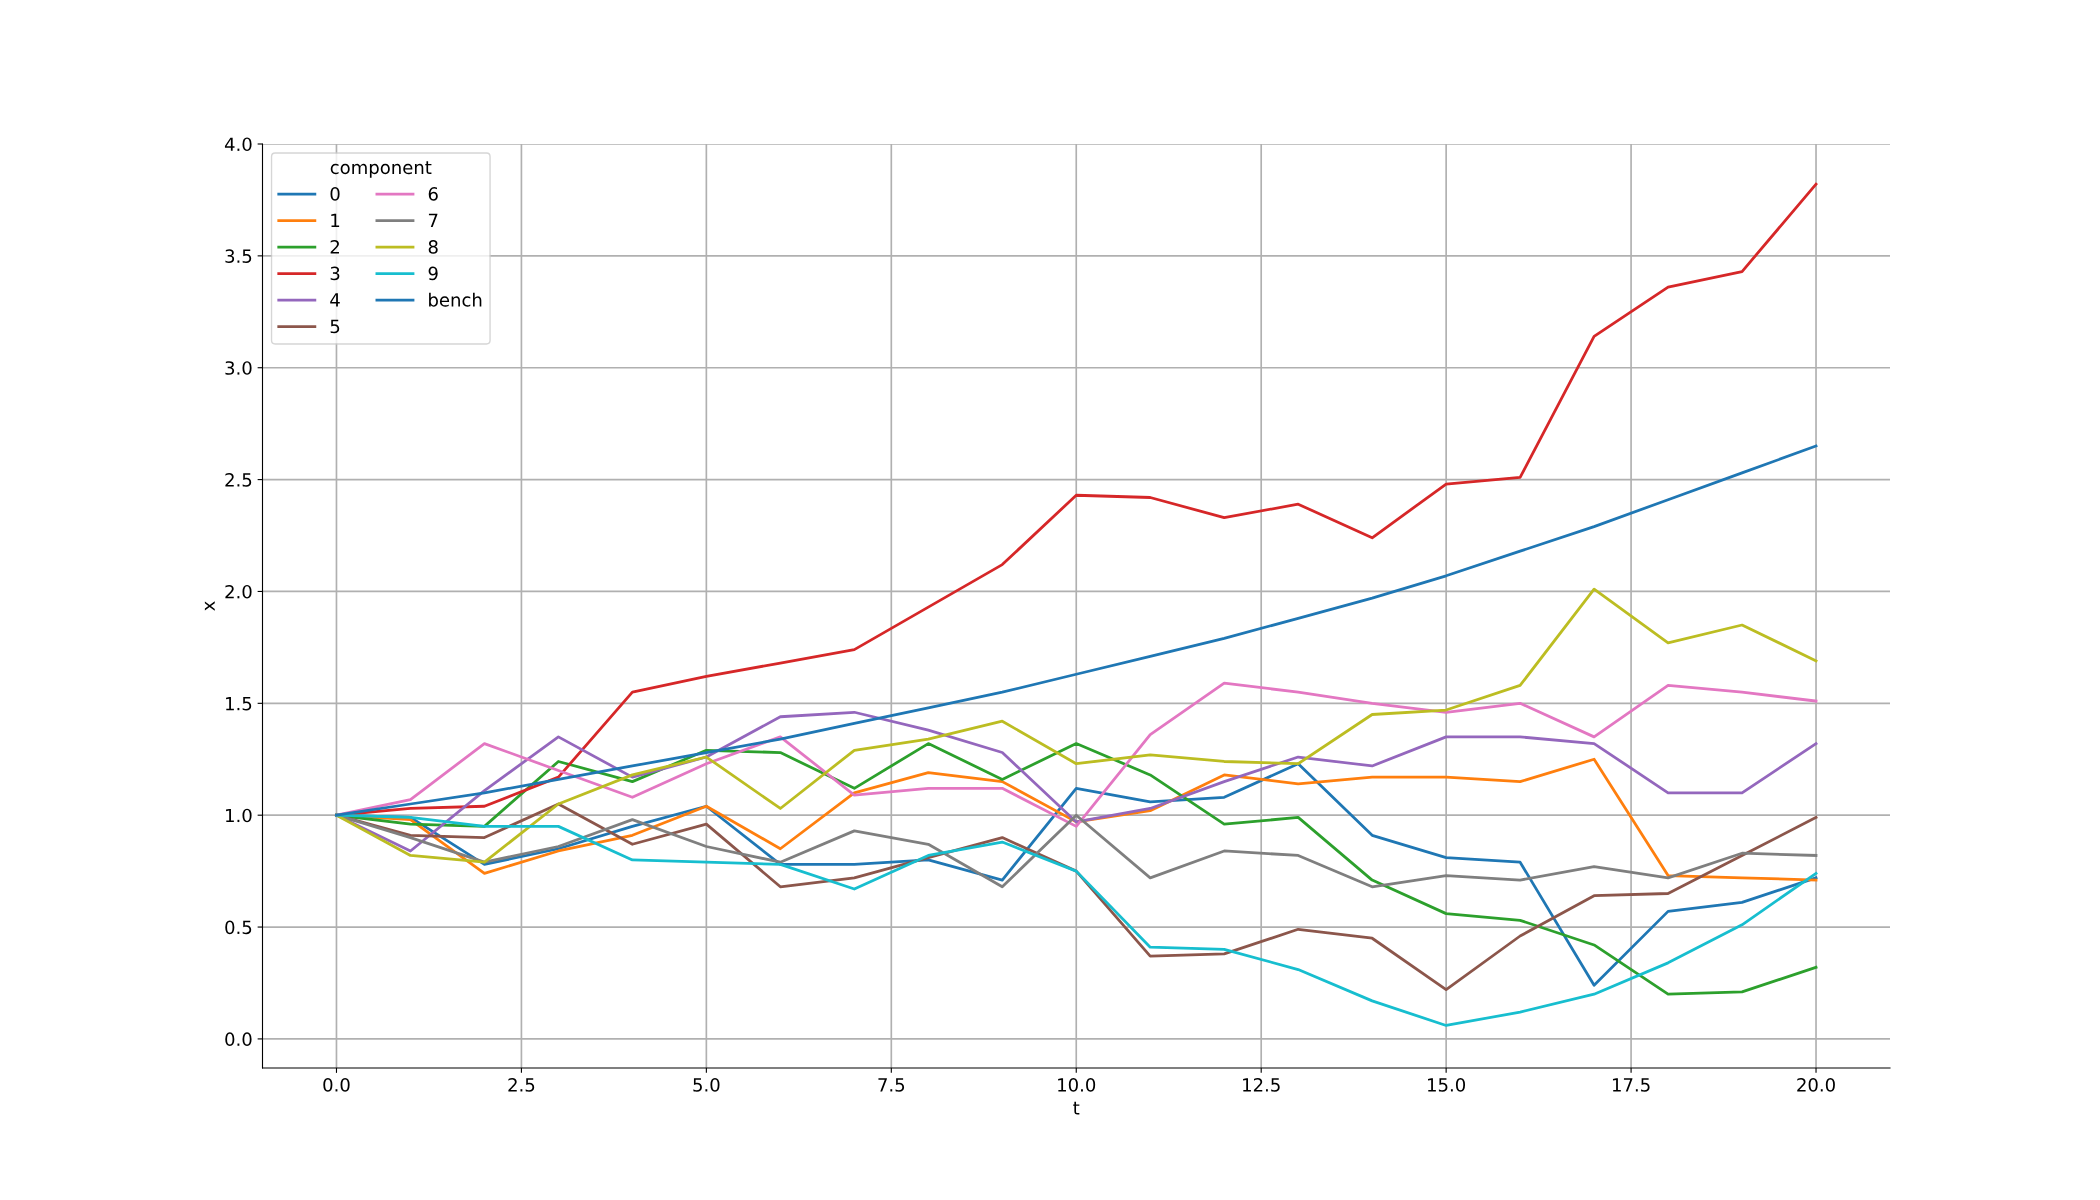  I want to click on line-series, so click(1076, 920).